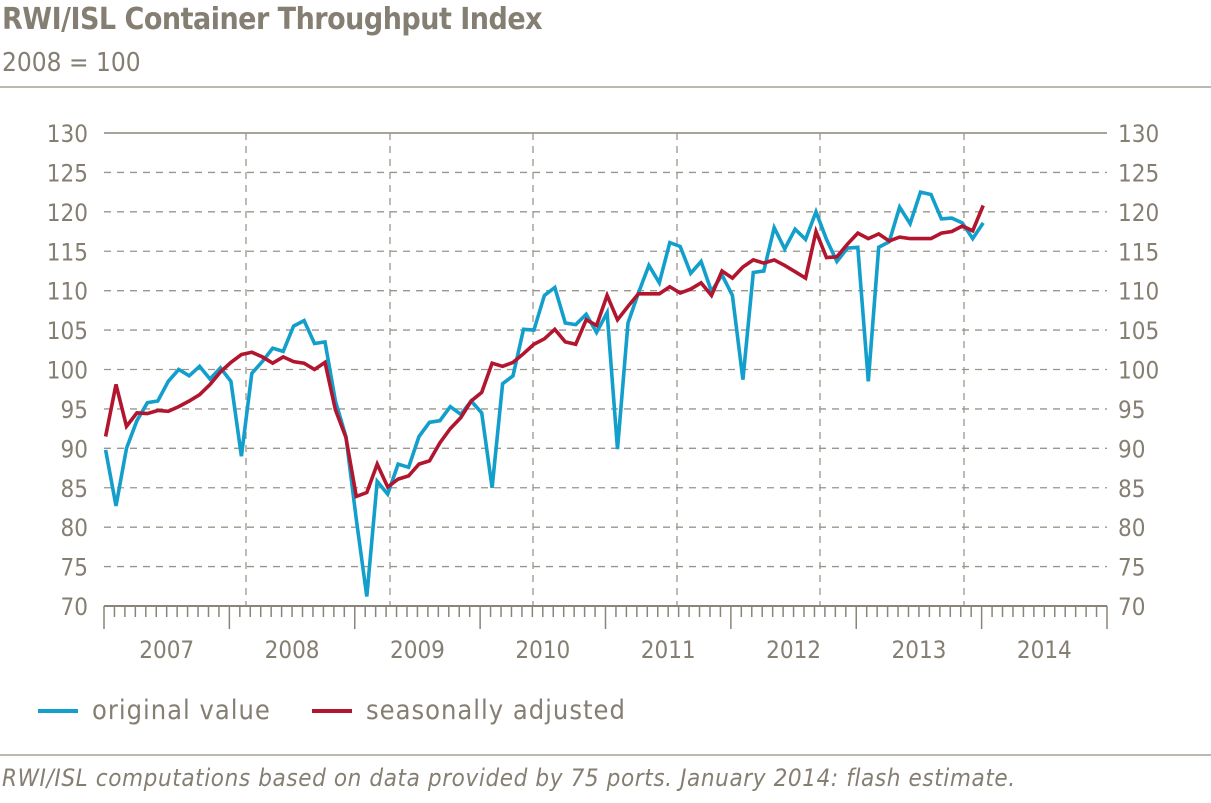 Image resolution: width=1211 pixels, height=803 pixels. Describe the element at coordinates (1131, 607) in the screenshot. I see `y-tick-label-right: 70` at that location.